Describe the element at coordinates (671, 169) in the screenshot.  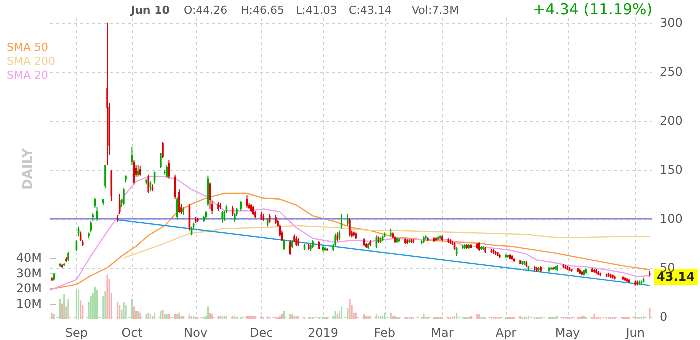
I see `y2-tick-label: 150` at that location.